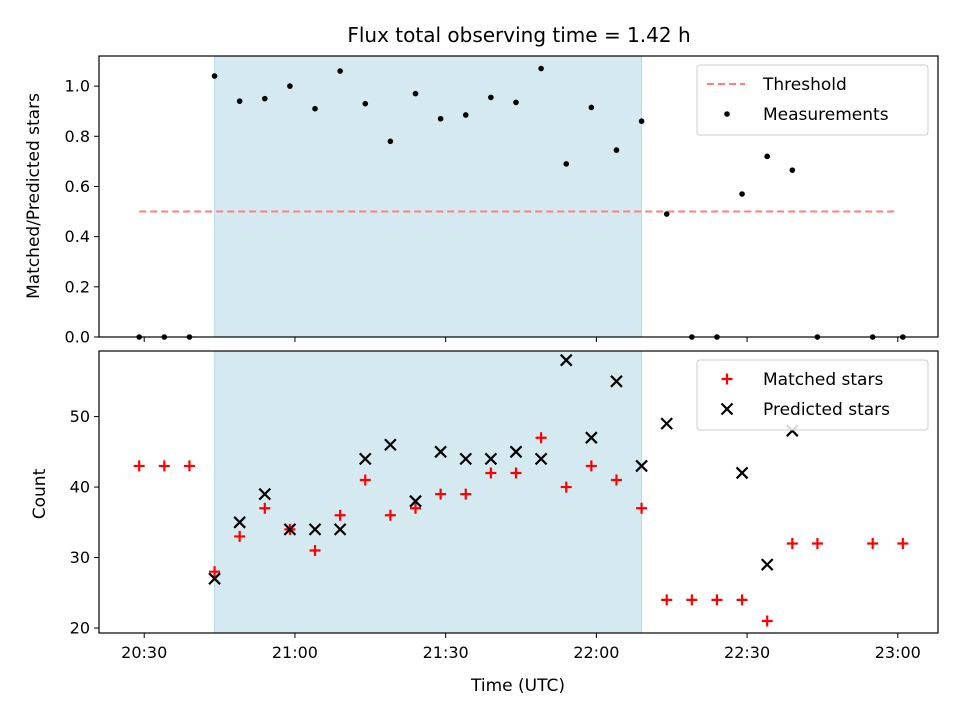  I want to click on legend-measurements-label: Measurements, so click(826, 115).